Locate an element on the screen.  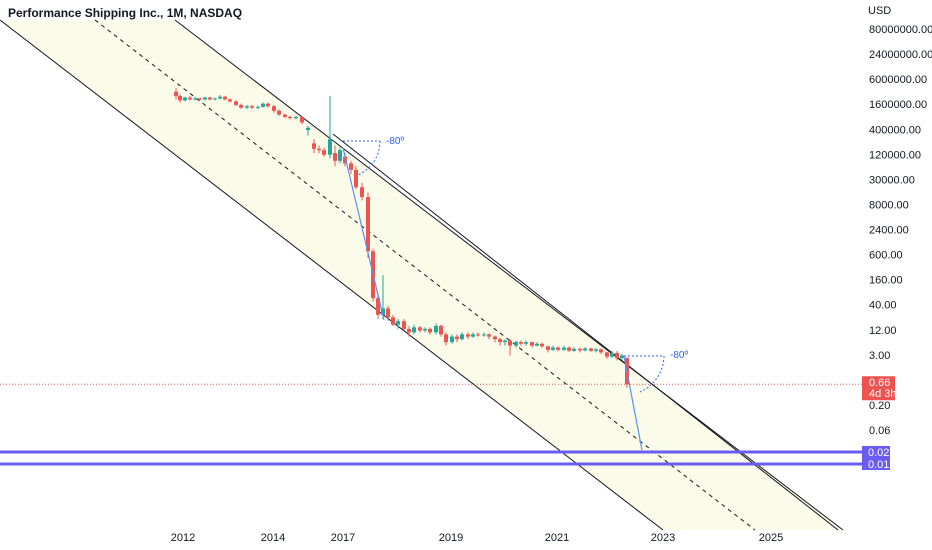
y-tick-label: 120000.00 is located at coordinates (895, 155).